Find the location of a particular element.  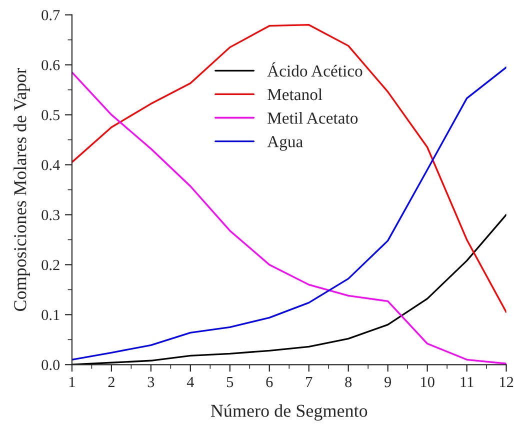

x-tick-label: 10 is located at coordinates (427, 382).